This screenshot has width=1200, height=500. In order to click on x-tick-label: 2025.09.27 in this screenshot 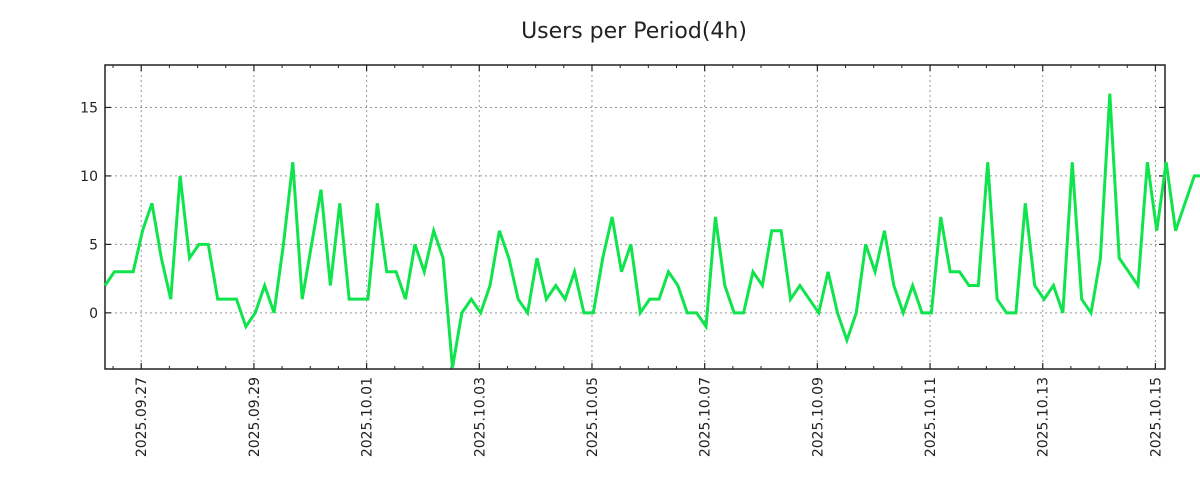, I will do `click(142, 417)`.